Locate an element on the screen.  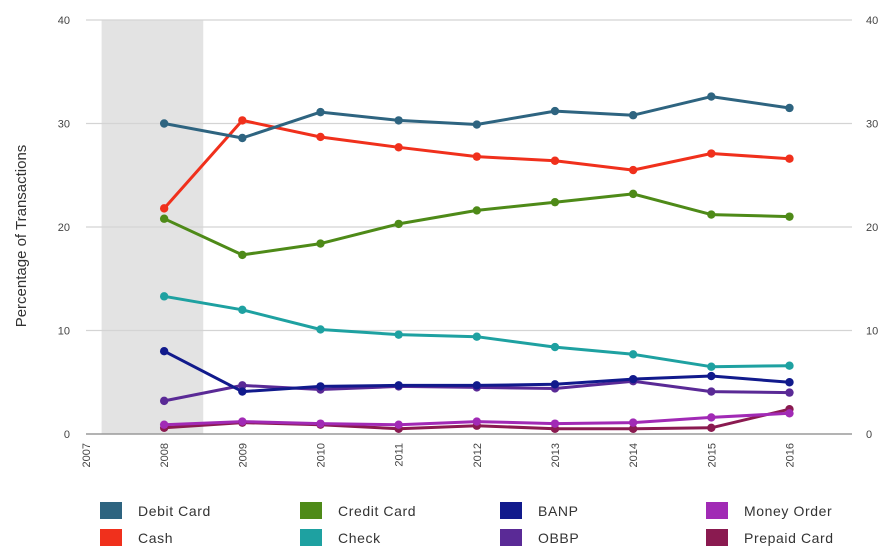
legend-item-check: Check is located at coordinates (340, 537).